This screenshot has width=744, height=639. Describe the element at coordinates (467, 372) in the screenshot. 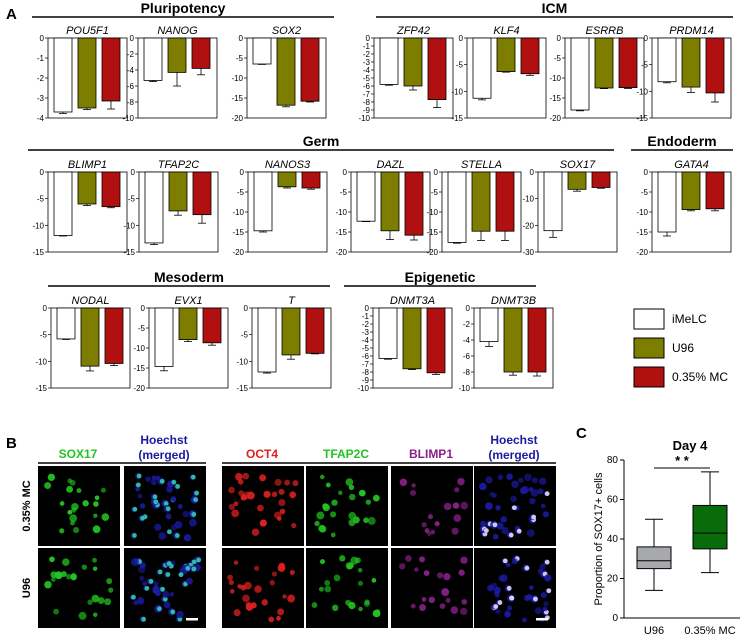

I see `y-tick-label: -8` at that location.